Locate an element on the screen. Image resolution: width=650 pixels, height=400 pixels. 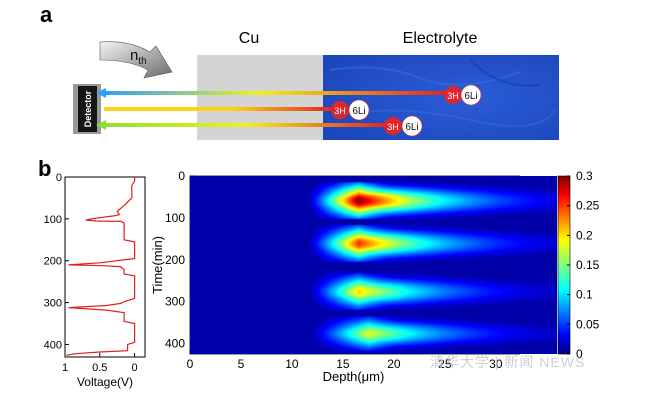
neutron-arrow-icon is located at coordinates (136, 60).